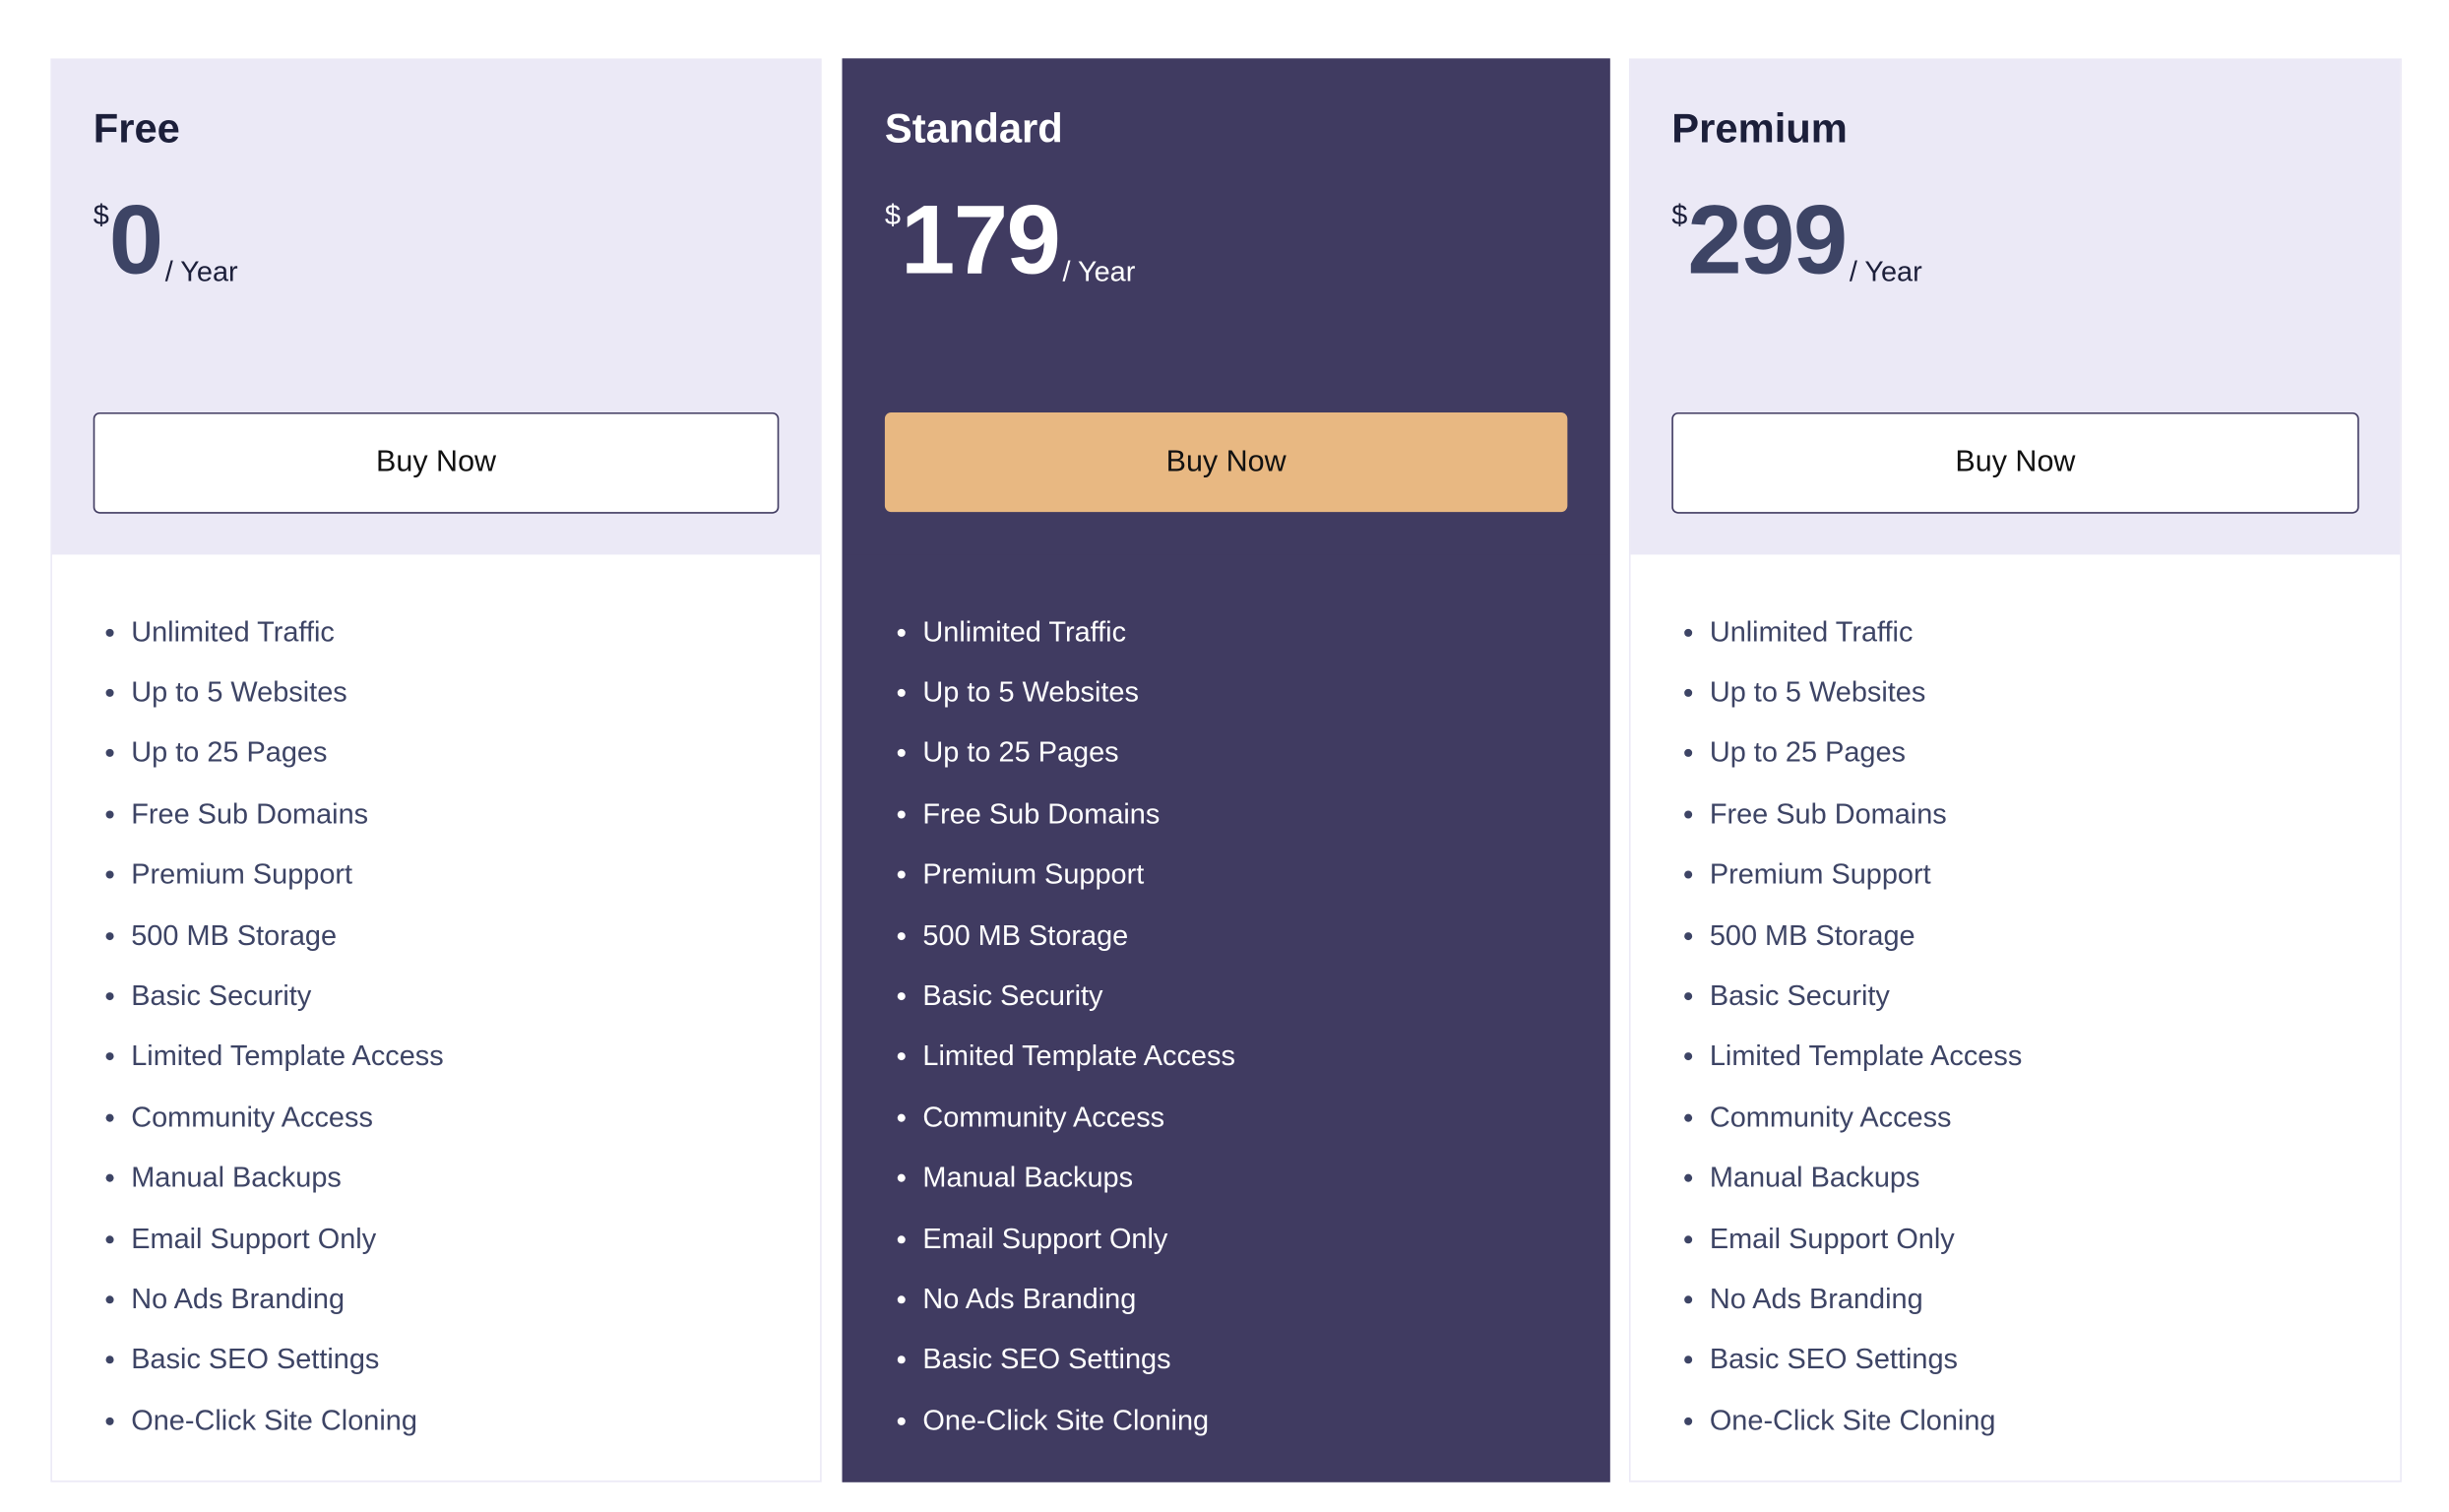  Describe the element at coordinates (2015, 307) in the screenshot. I see `card-header: Premium $ 299 / Year Buy Now` at that location.